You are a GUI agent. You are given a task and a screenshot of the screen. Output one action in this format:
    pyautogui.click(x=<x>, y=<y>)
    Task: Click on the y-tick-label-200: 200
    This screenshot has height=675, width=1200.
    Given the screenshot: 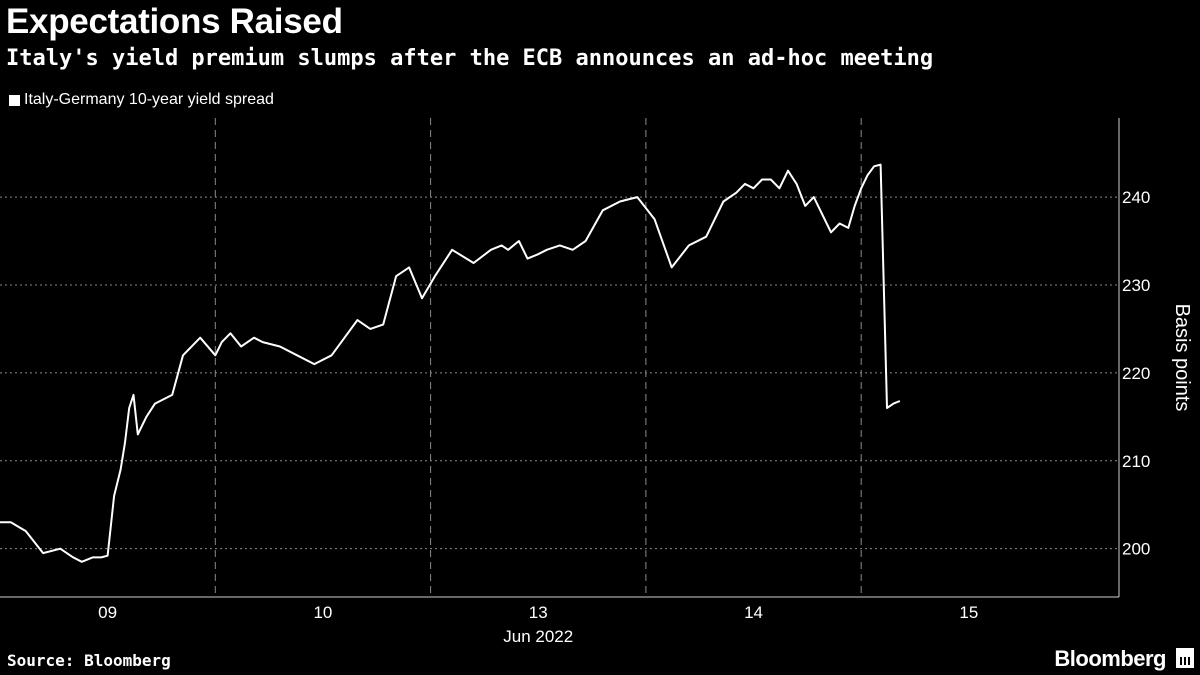 What is the action you would take?
    pyautogui.click(x=1136, y=549)
    